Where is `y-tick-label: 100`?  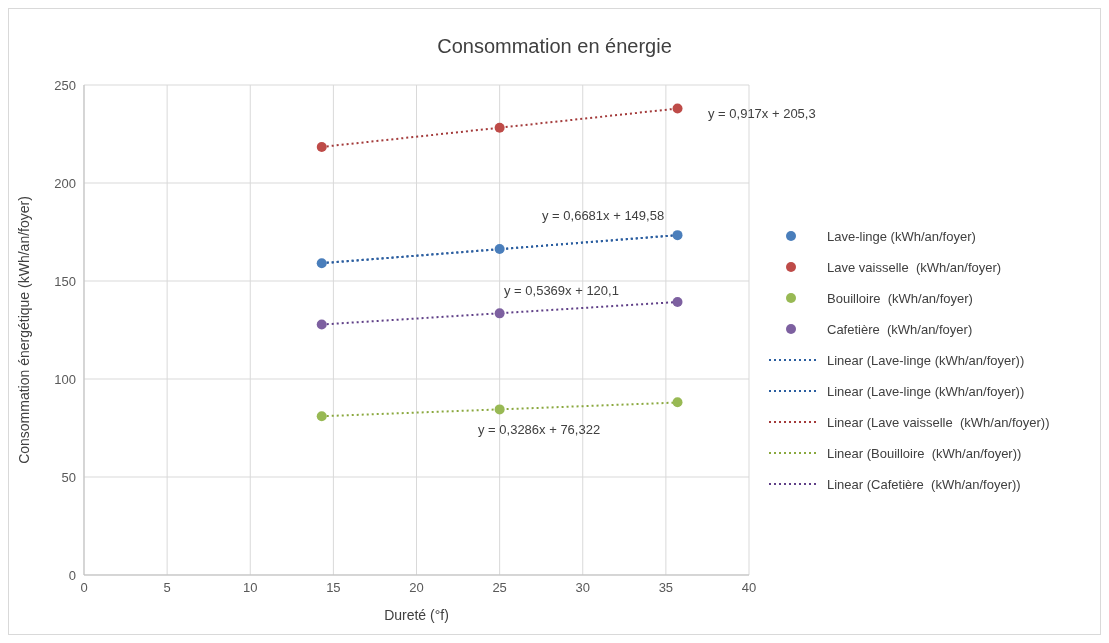
y-tick-label: 100 is located at coordinates (65, 379).